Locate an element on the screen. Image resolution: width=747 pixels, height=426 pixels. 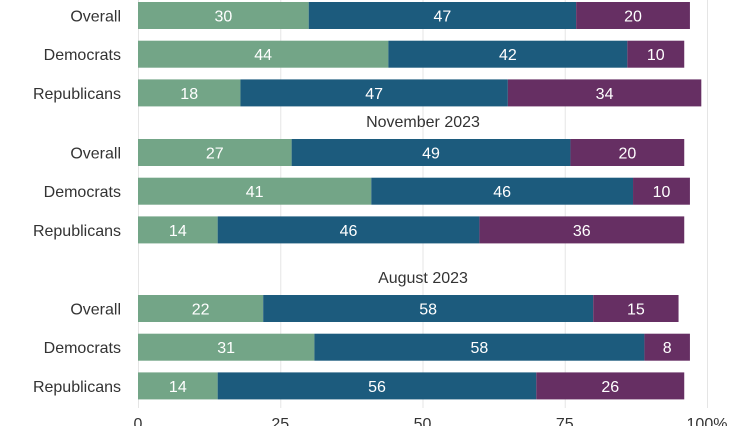
data-label: 30 is located at coordinates (223, 17).